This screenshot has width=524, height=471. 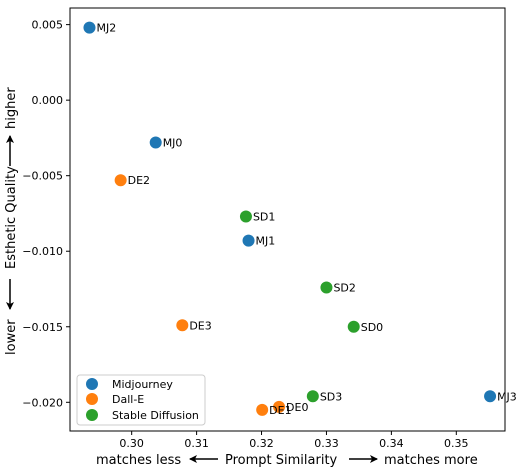 I want to click on data-point-de1, so click(x=262, y=409).